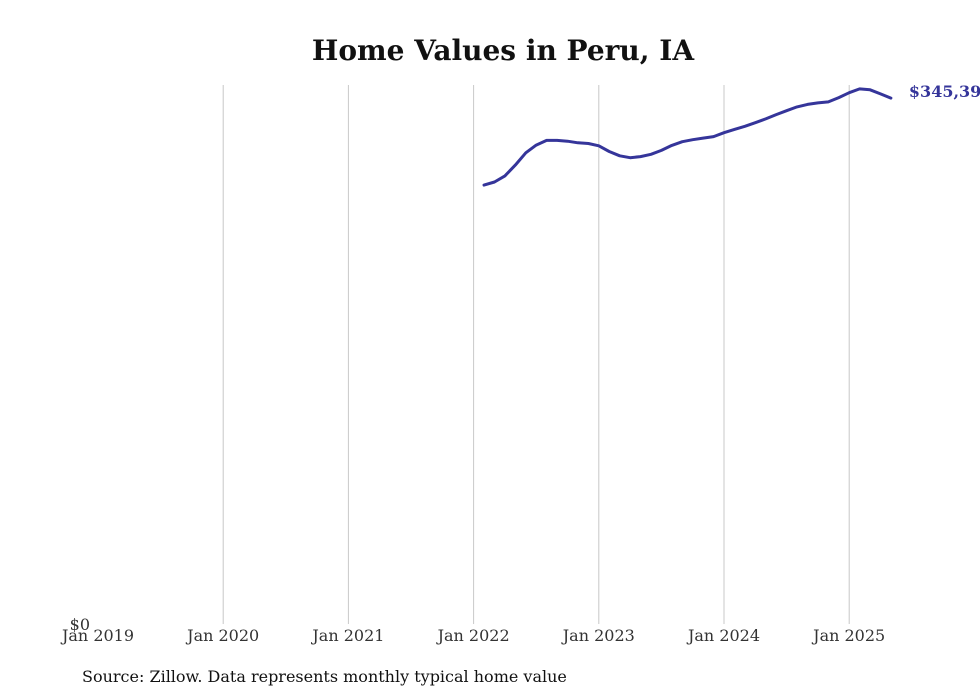 This screenshot has width=980, height=699. What do you see at coordinates (504, 50) in the screenshot?
I see `chart-title: Home Values in Peru, IA` at bounding box center [504, 50].